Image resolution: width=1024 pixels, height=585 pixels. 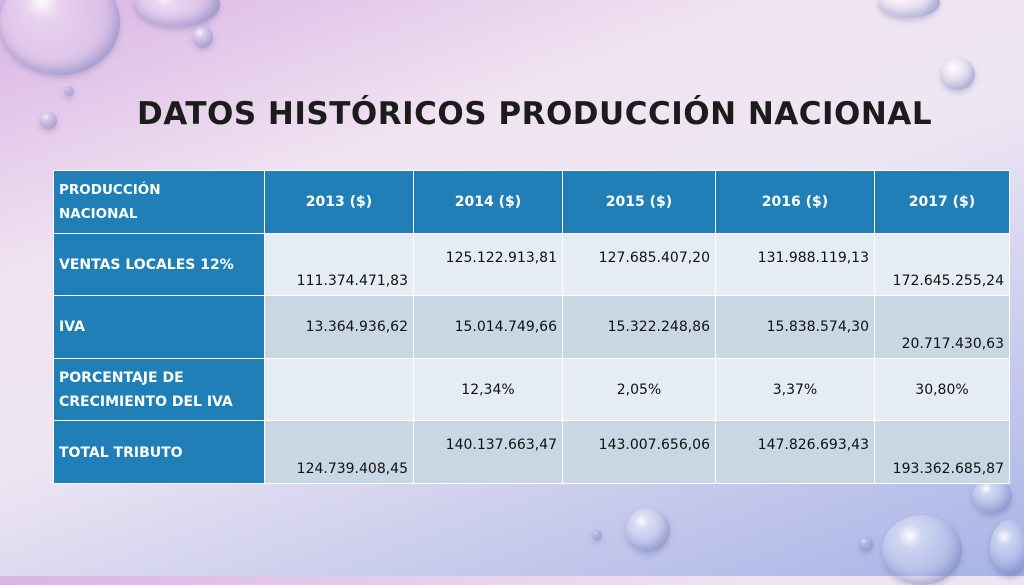 What do you see at coordinates (339, 327) in the screenshot?
I see `table-cell: 13.364.936,62` at bounding box center [339, 327].